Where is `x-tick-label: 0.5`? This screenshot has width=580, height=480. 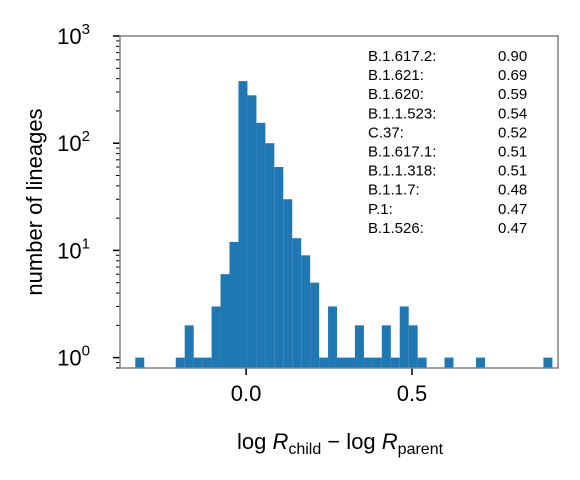 x-tick-label: 0.5 is located at coordinates (412, 393).